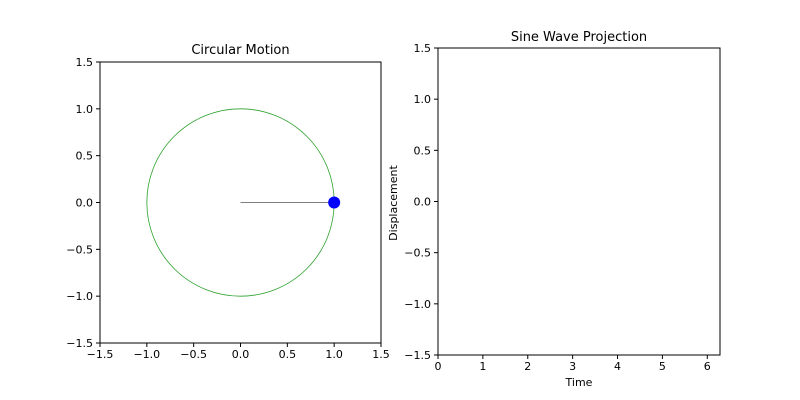 The width and height of the screenshot is (800, 400). Describe the element at coordinates (288, 354) in the screenshot. I see `x-tick-label: 0.5` at that location.